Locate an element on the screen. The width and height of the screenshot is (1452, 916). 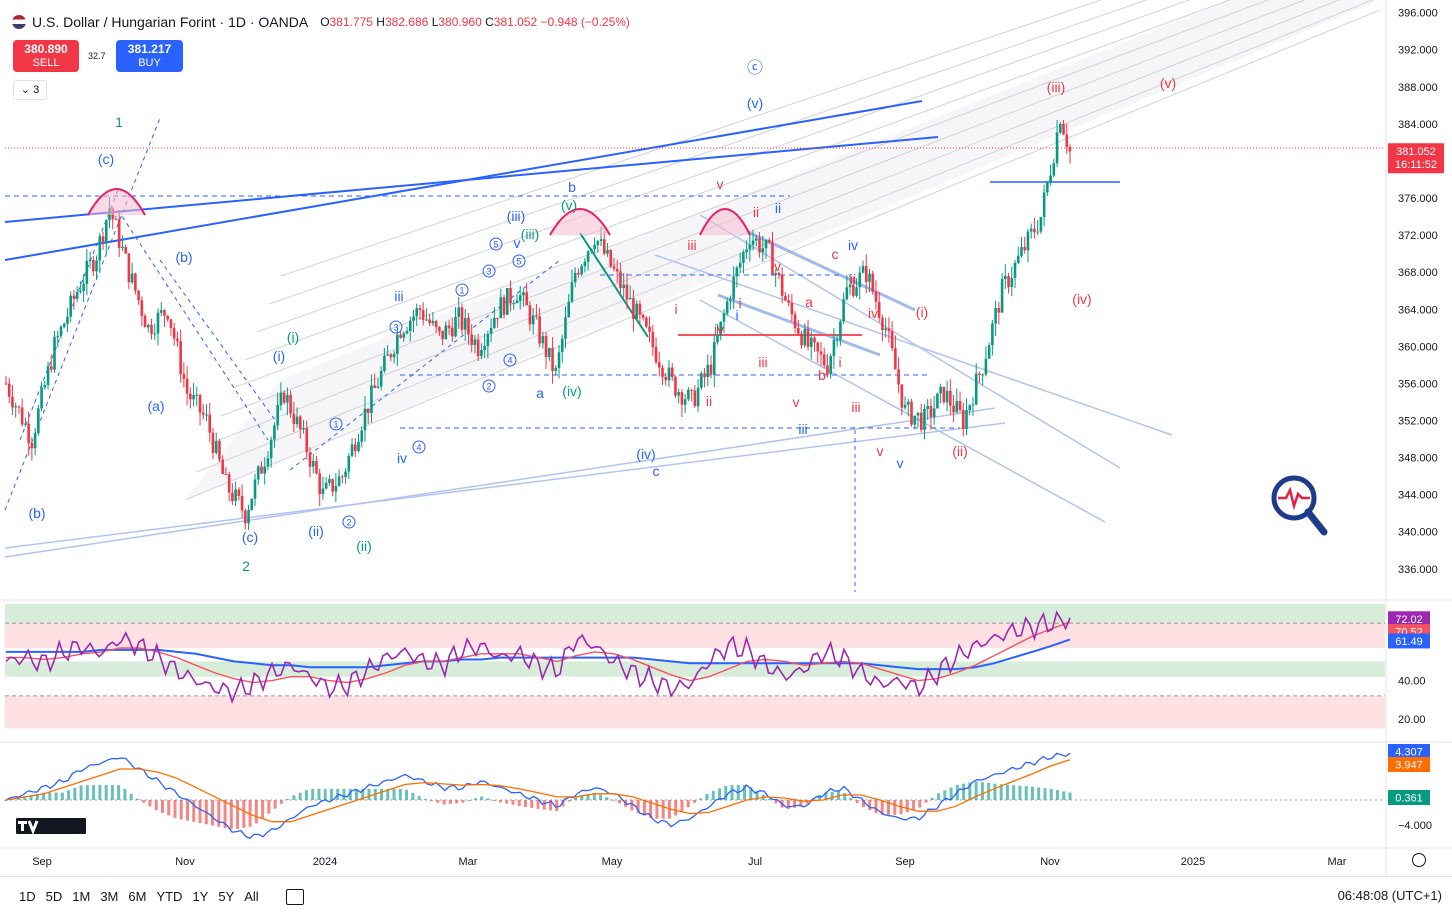
timeframe-1y: 1Y is located at coordinates (200, 896).